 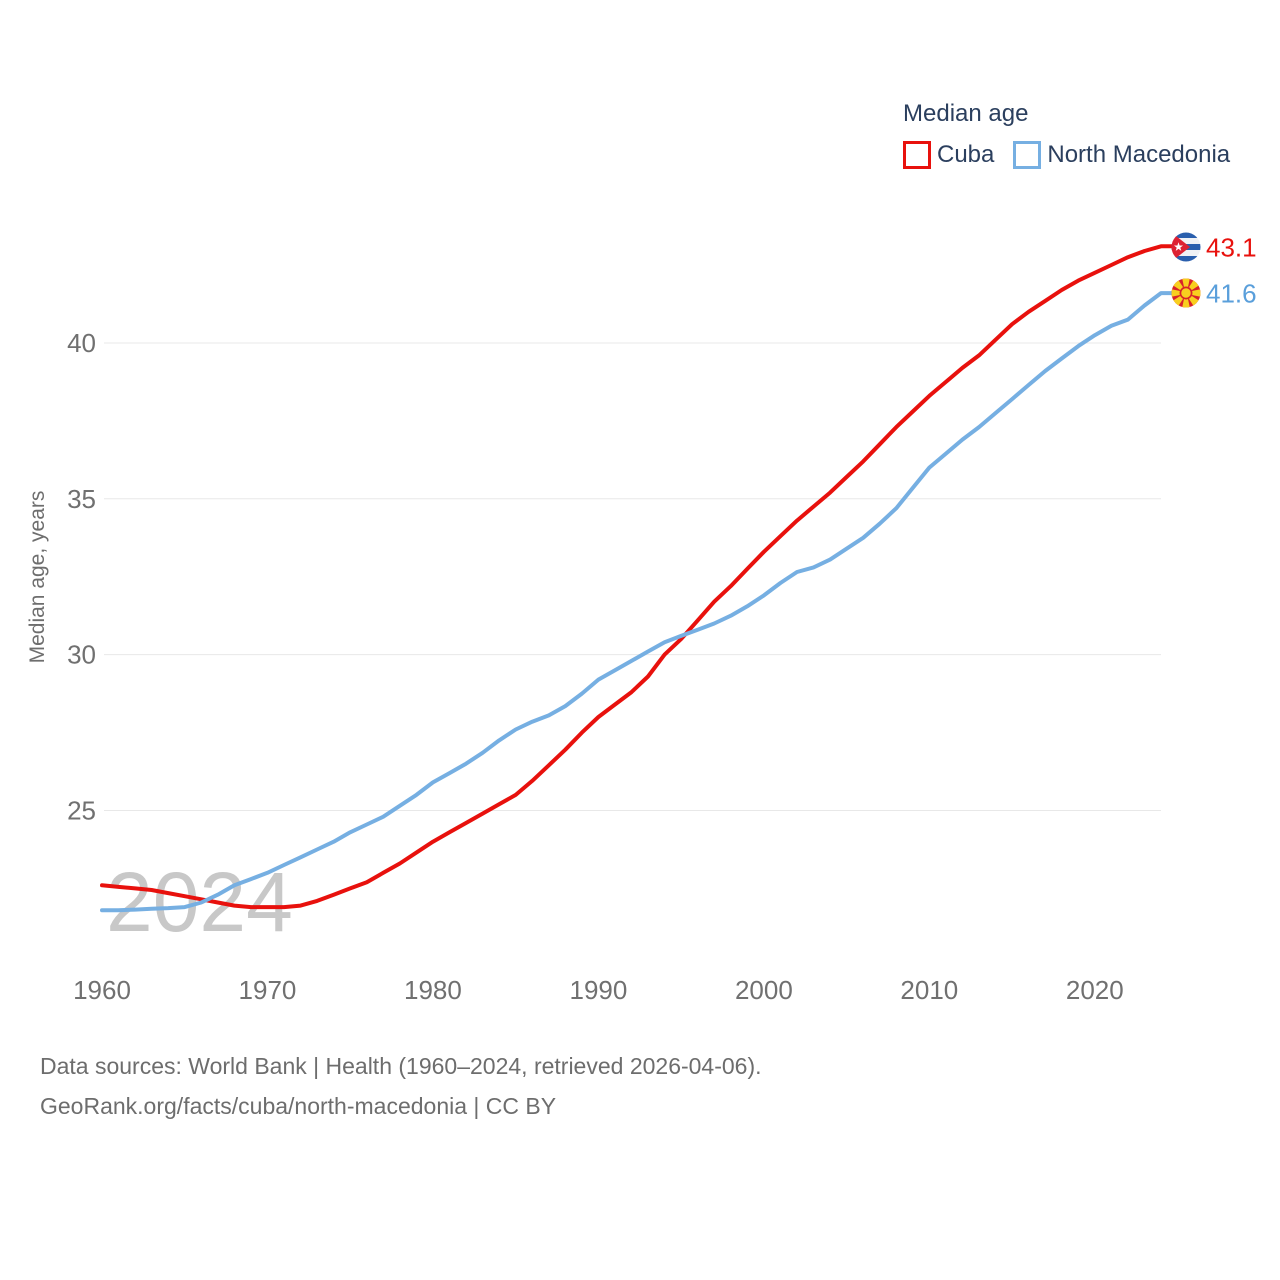 What do you see at coordinates (598, 990) in the screenshot?
I see `x-tick-label: 1990` at bounding box center [598, 990].